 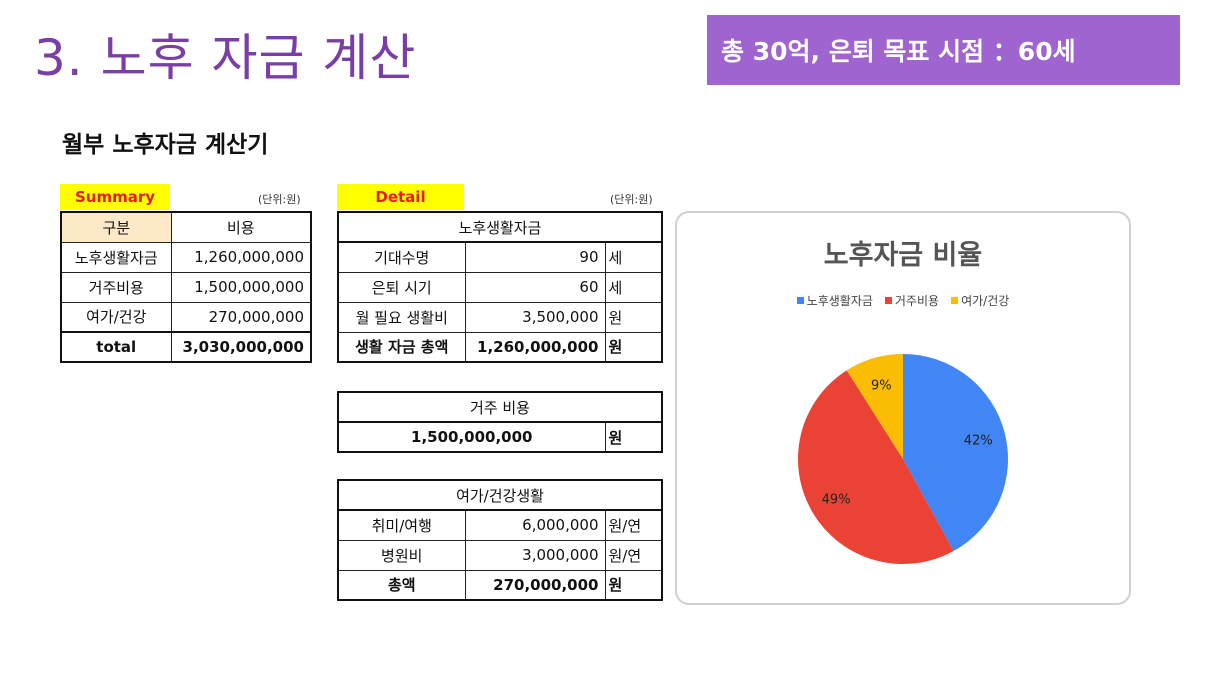 What do you see at coordinates (241, 347) in the screenshot?
I see `summary-total-value: 3,030,000,000` at bounding box center [241, 347].